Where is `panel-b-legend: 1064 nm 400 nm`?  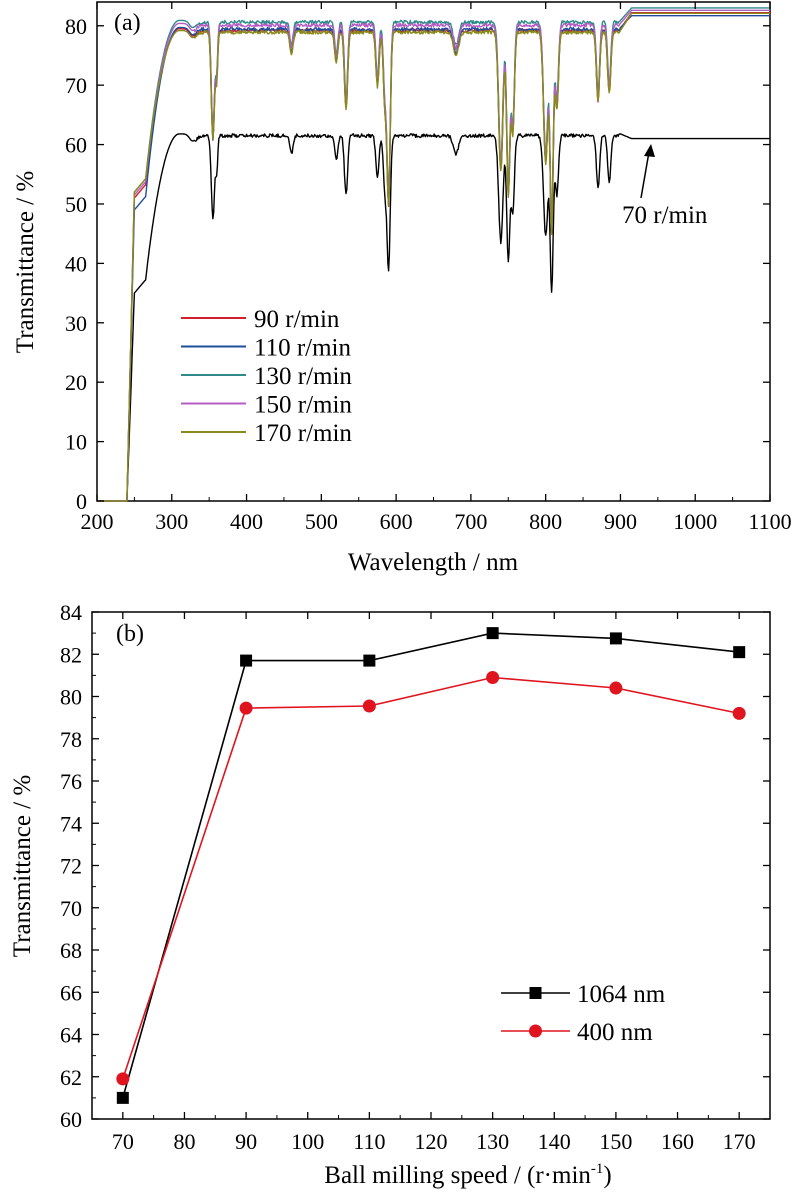 panel-b-legend: 1064 nm 400 nm is located at coordinates (583, 1013).